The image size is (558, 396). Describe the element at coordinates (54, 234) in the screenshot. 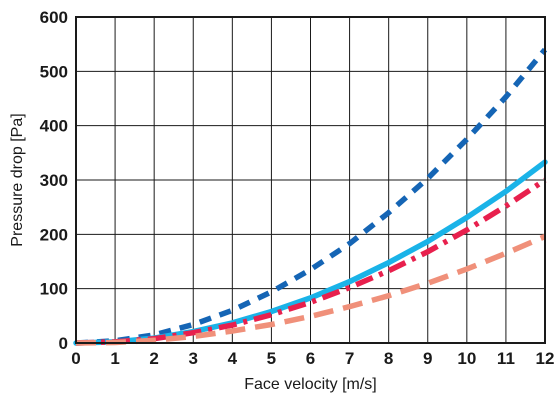

I see `y-tick-label: 200` at that location.